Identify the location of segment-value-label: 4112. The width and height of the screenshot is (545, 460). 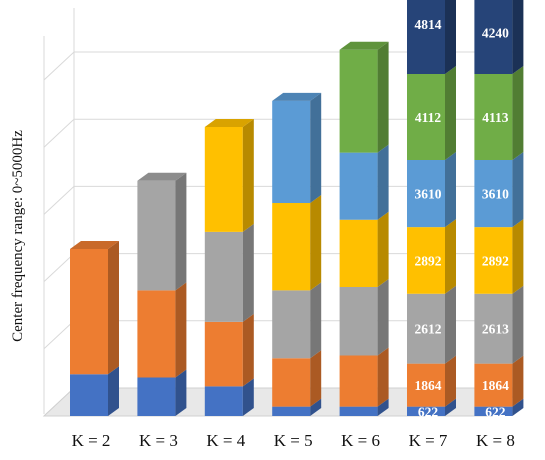
(428, 117).